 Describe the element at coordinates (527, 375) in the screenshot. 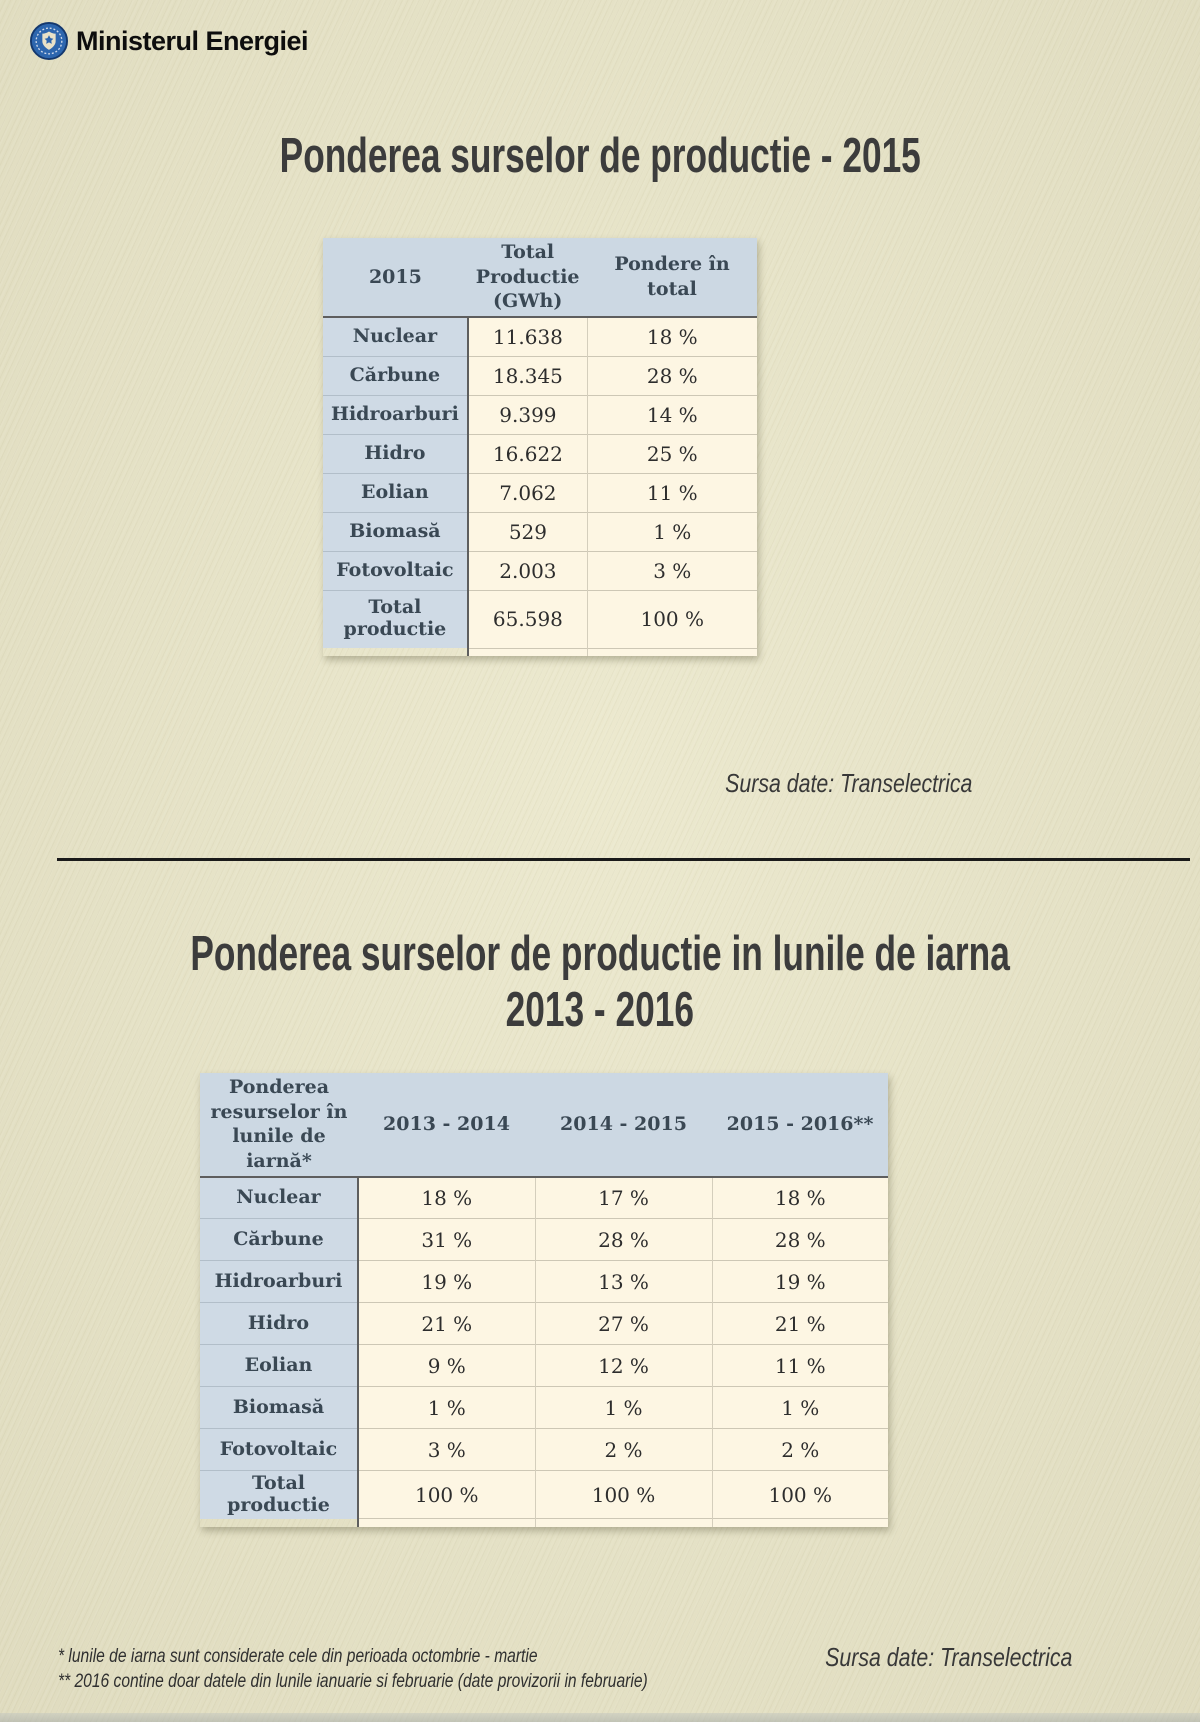

I see `value-cell: 18.345` at that location.